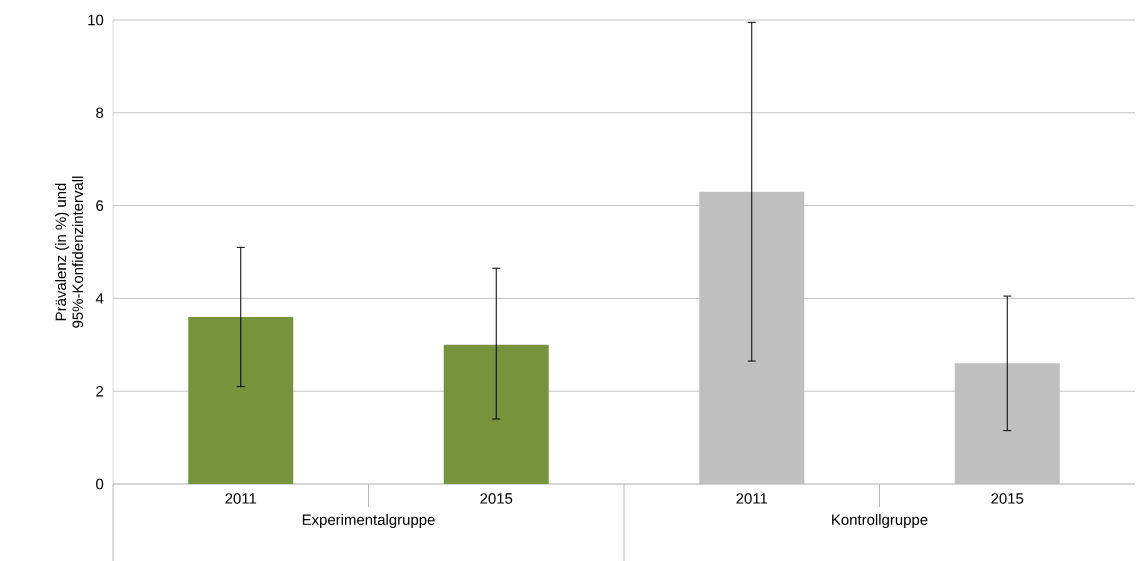  What do you see at coordinates (100, 205) in the screenshot?
I see `y-tick-label: 6` at bounding box center [100, 205].